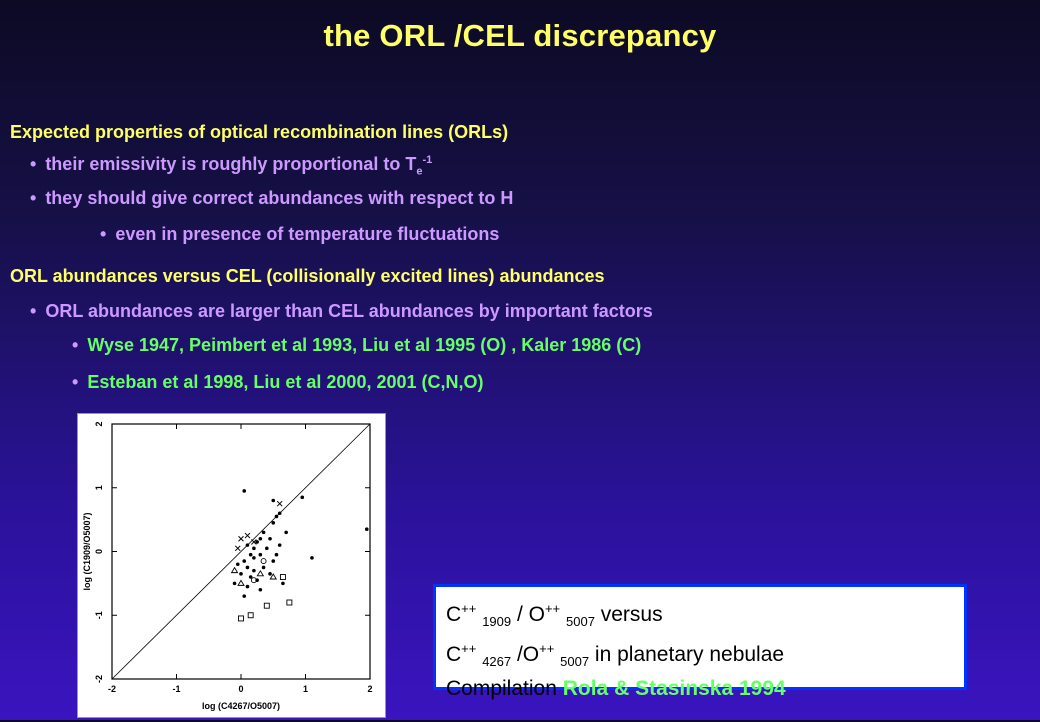  Describe the element at coordinates (240, 689) in the screenshot. I see `x-tick-label: 0` at that location.